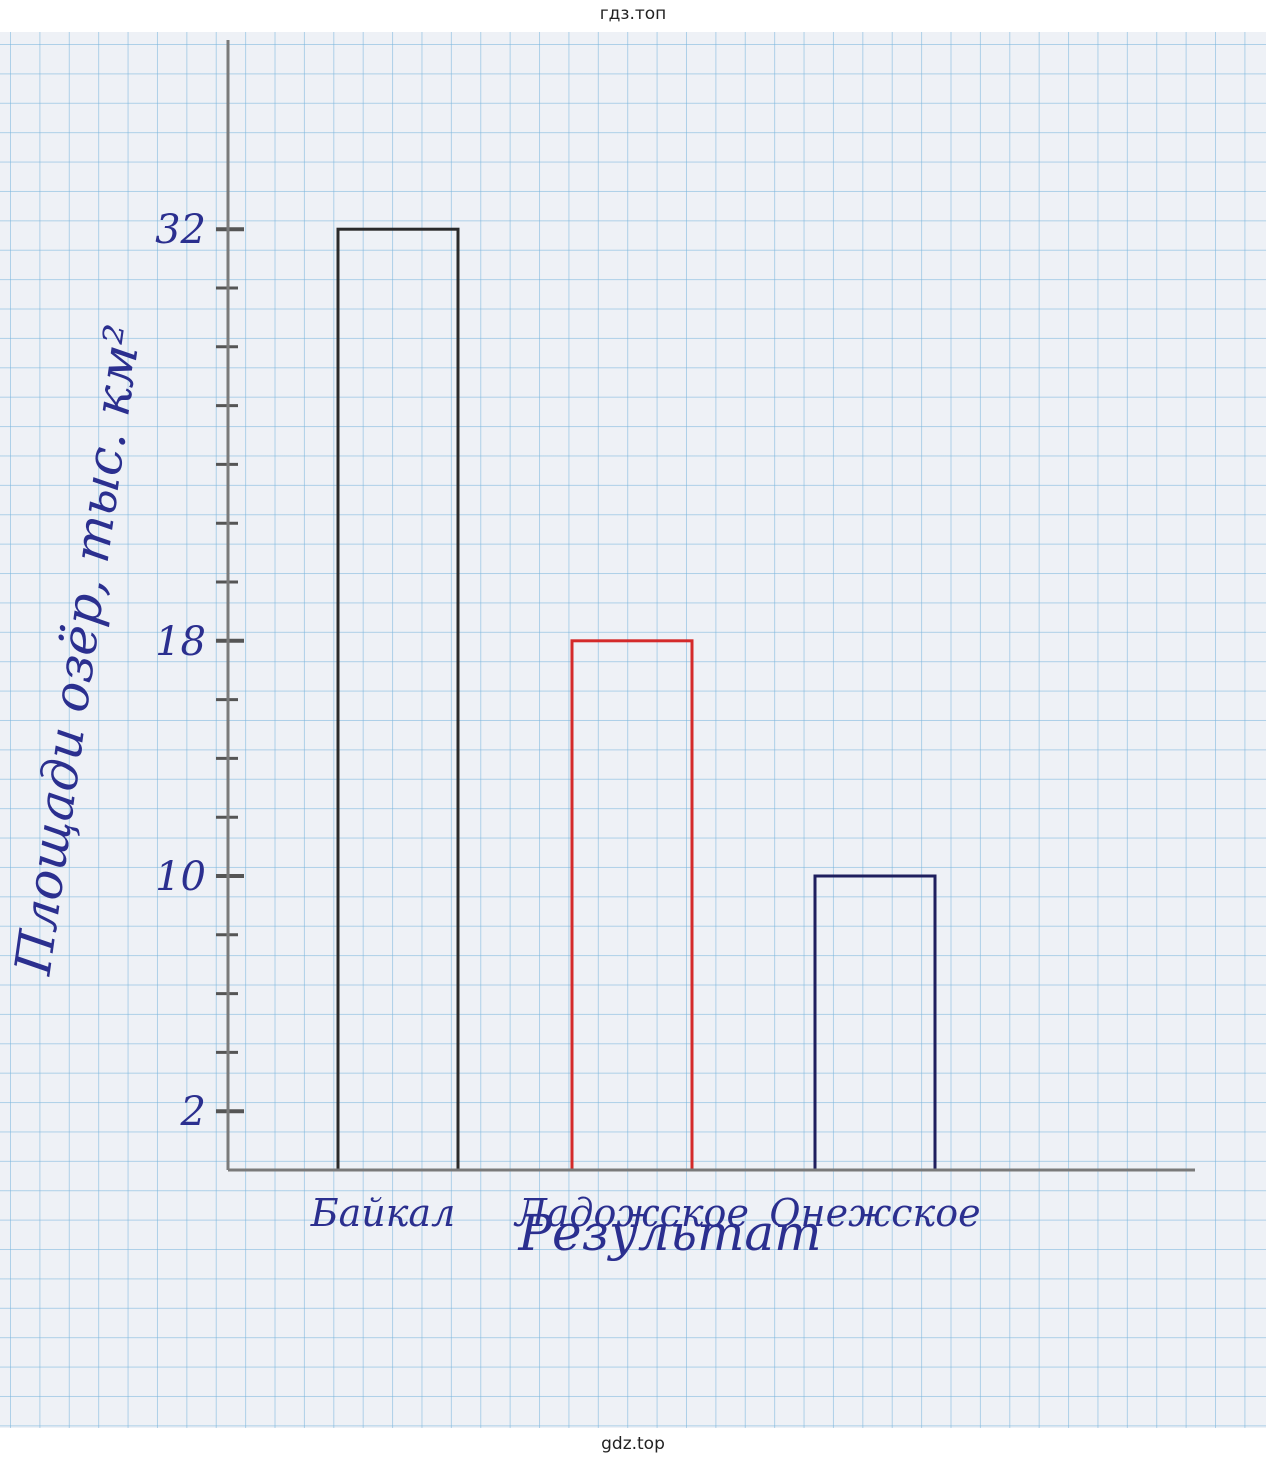 This screenshot has width=1266, height=1464. Describe the element at coordinates (631, 1213) in the screenshot. I see `x-category-label: Ладожское` at that location.